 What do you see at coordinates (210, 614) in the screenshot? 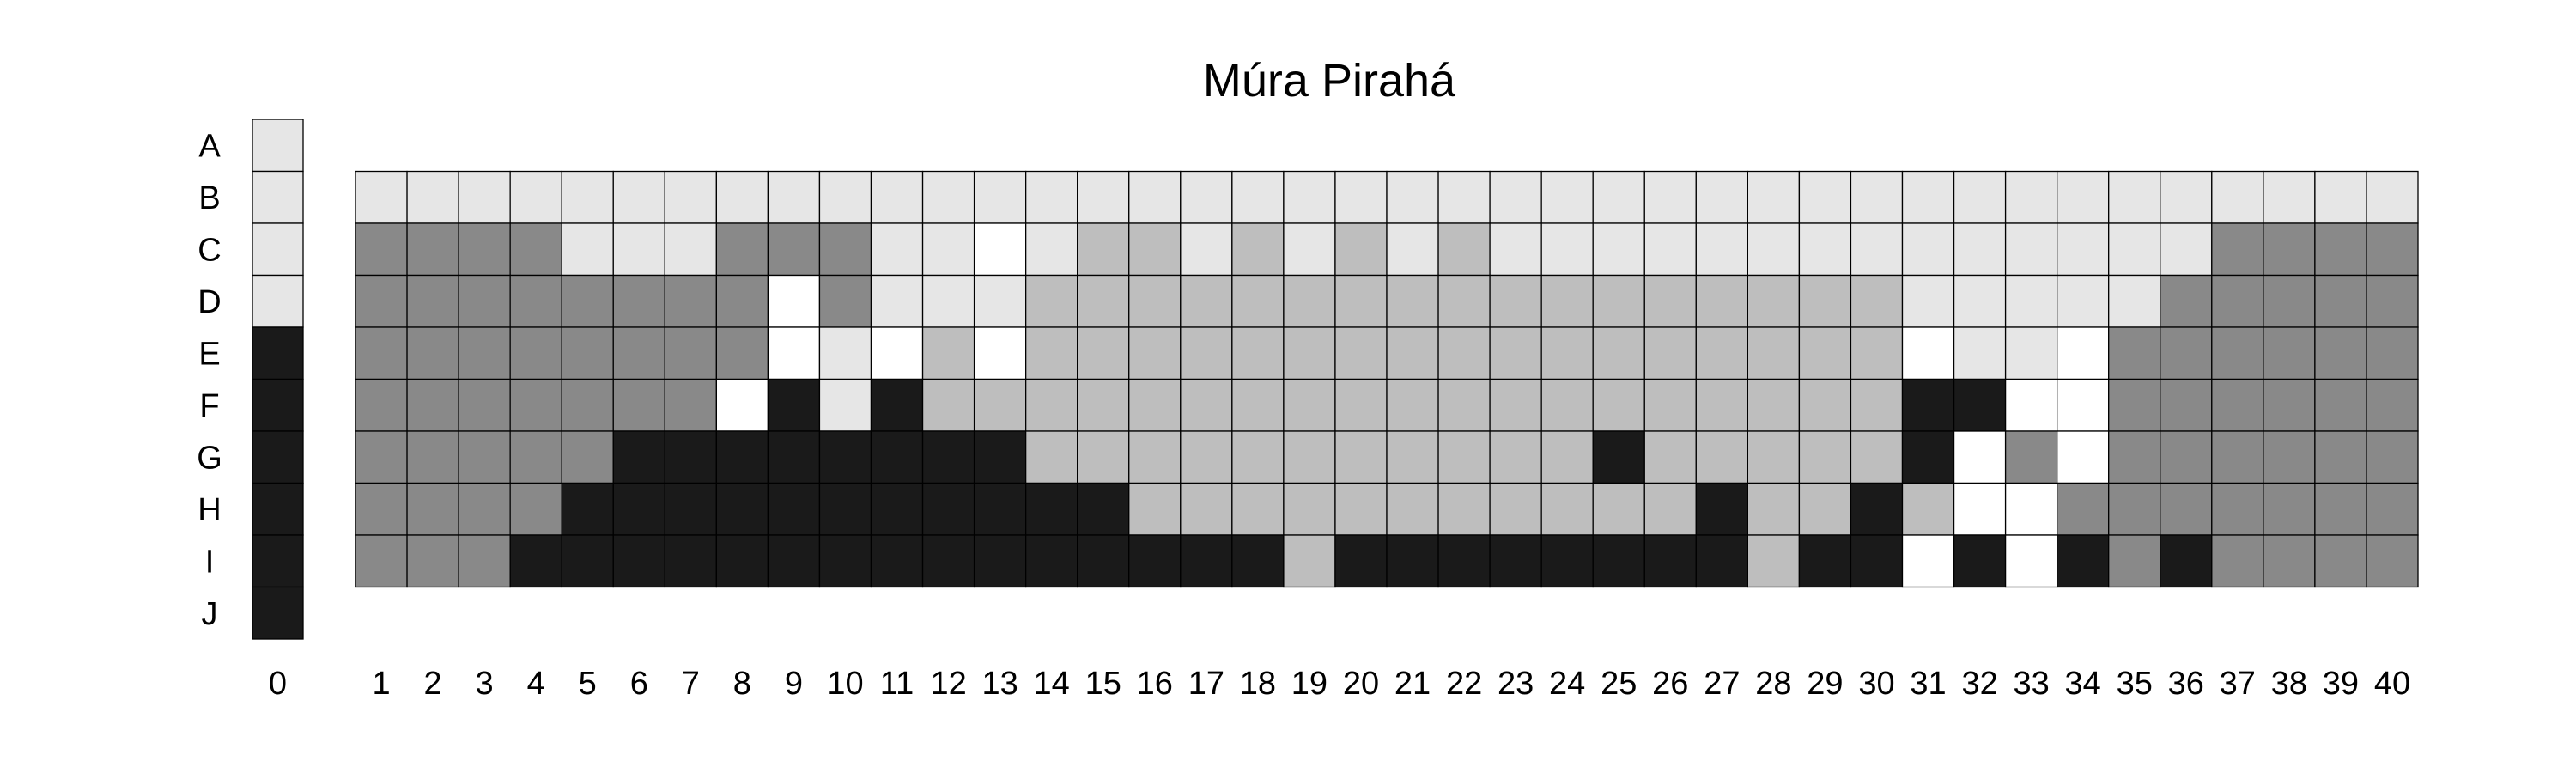
I see `row-label-j: J` at bounding box center [210, 614].